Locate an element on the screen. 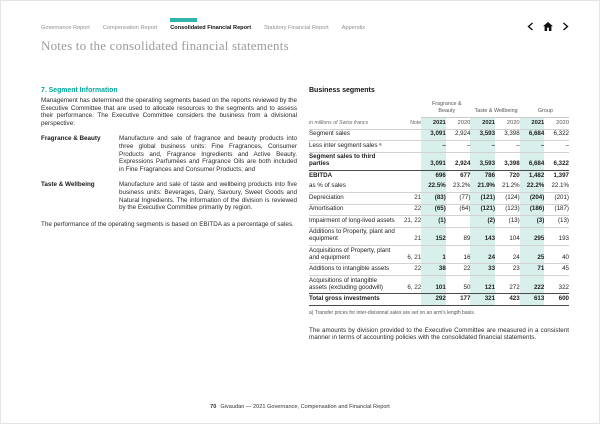  row-label: Impairment of long-lived assets is located at coordinates (352, 221).